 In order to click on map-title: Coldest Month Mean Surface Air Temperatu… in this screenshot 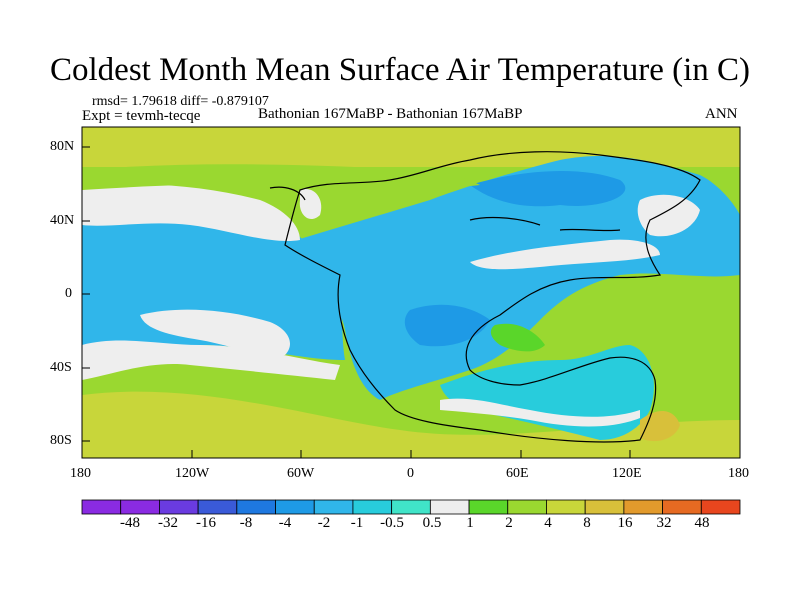, I will do `click(400, 70)`.